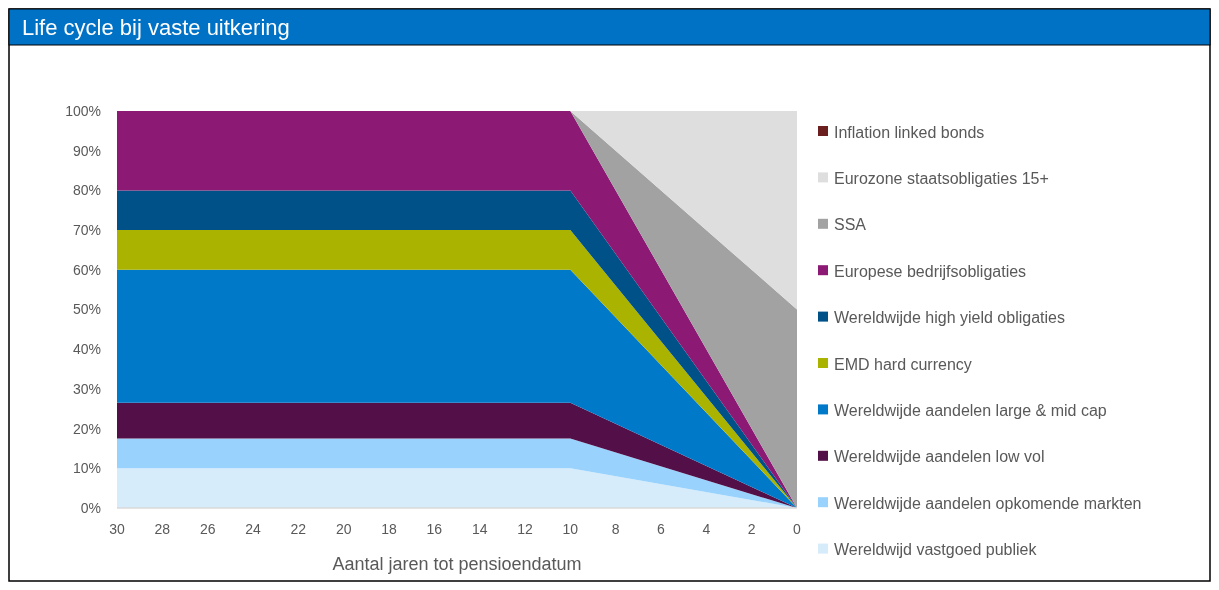 This screenshot has width=1219, height=590. Describe the element at coordinates (343, 529) in the screenshot. I see `x-tick-label: 20` at that location.